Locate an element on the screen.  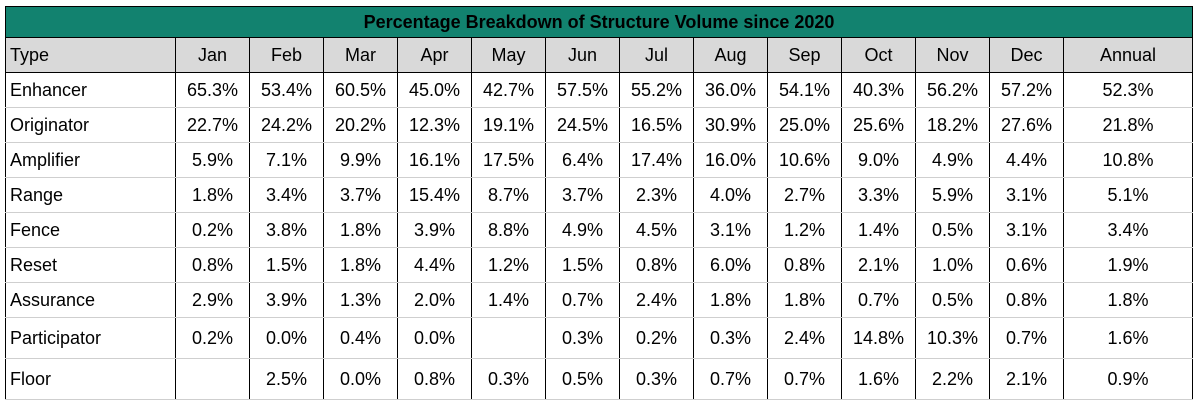
data-cell: 16.0% is located at coordinates (730, 160).